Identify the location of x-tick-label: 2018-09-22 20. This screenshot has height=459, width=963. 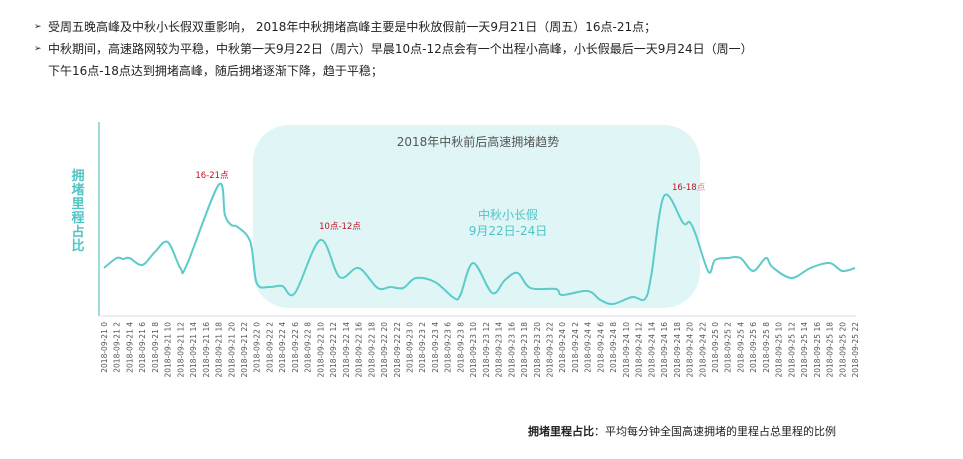
(384, 350).